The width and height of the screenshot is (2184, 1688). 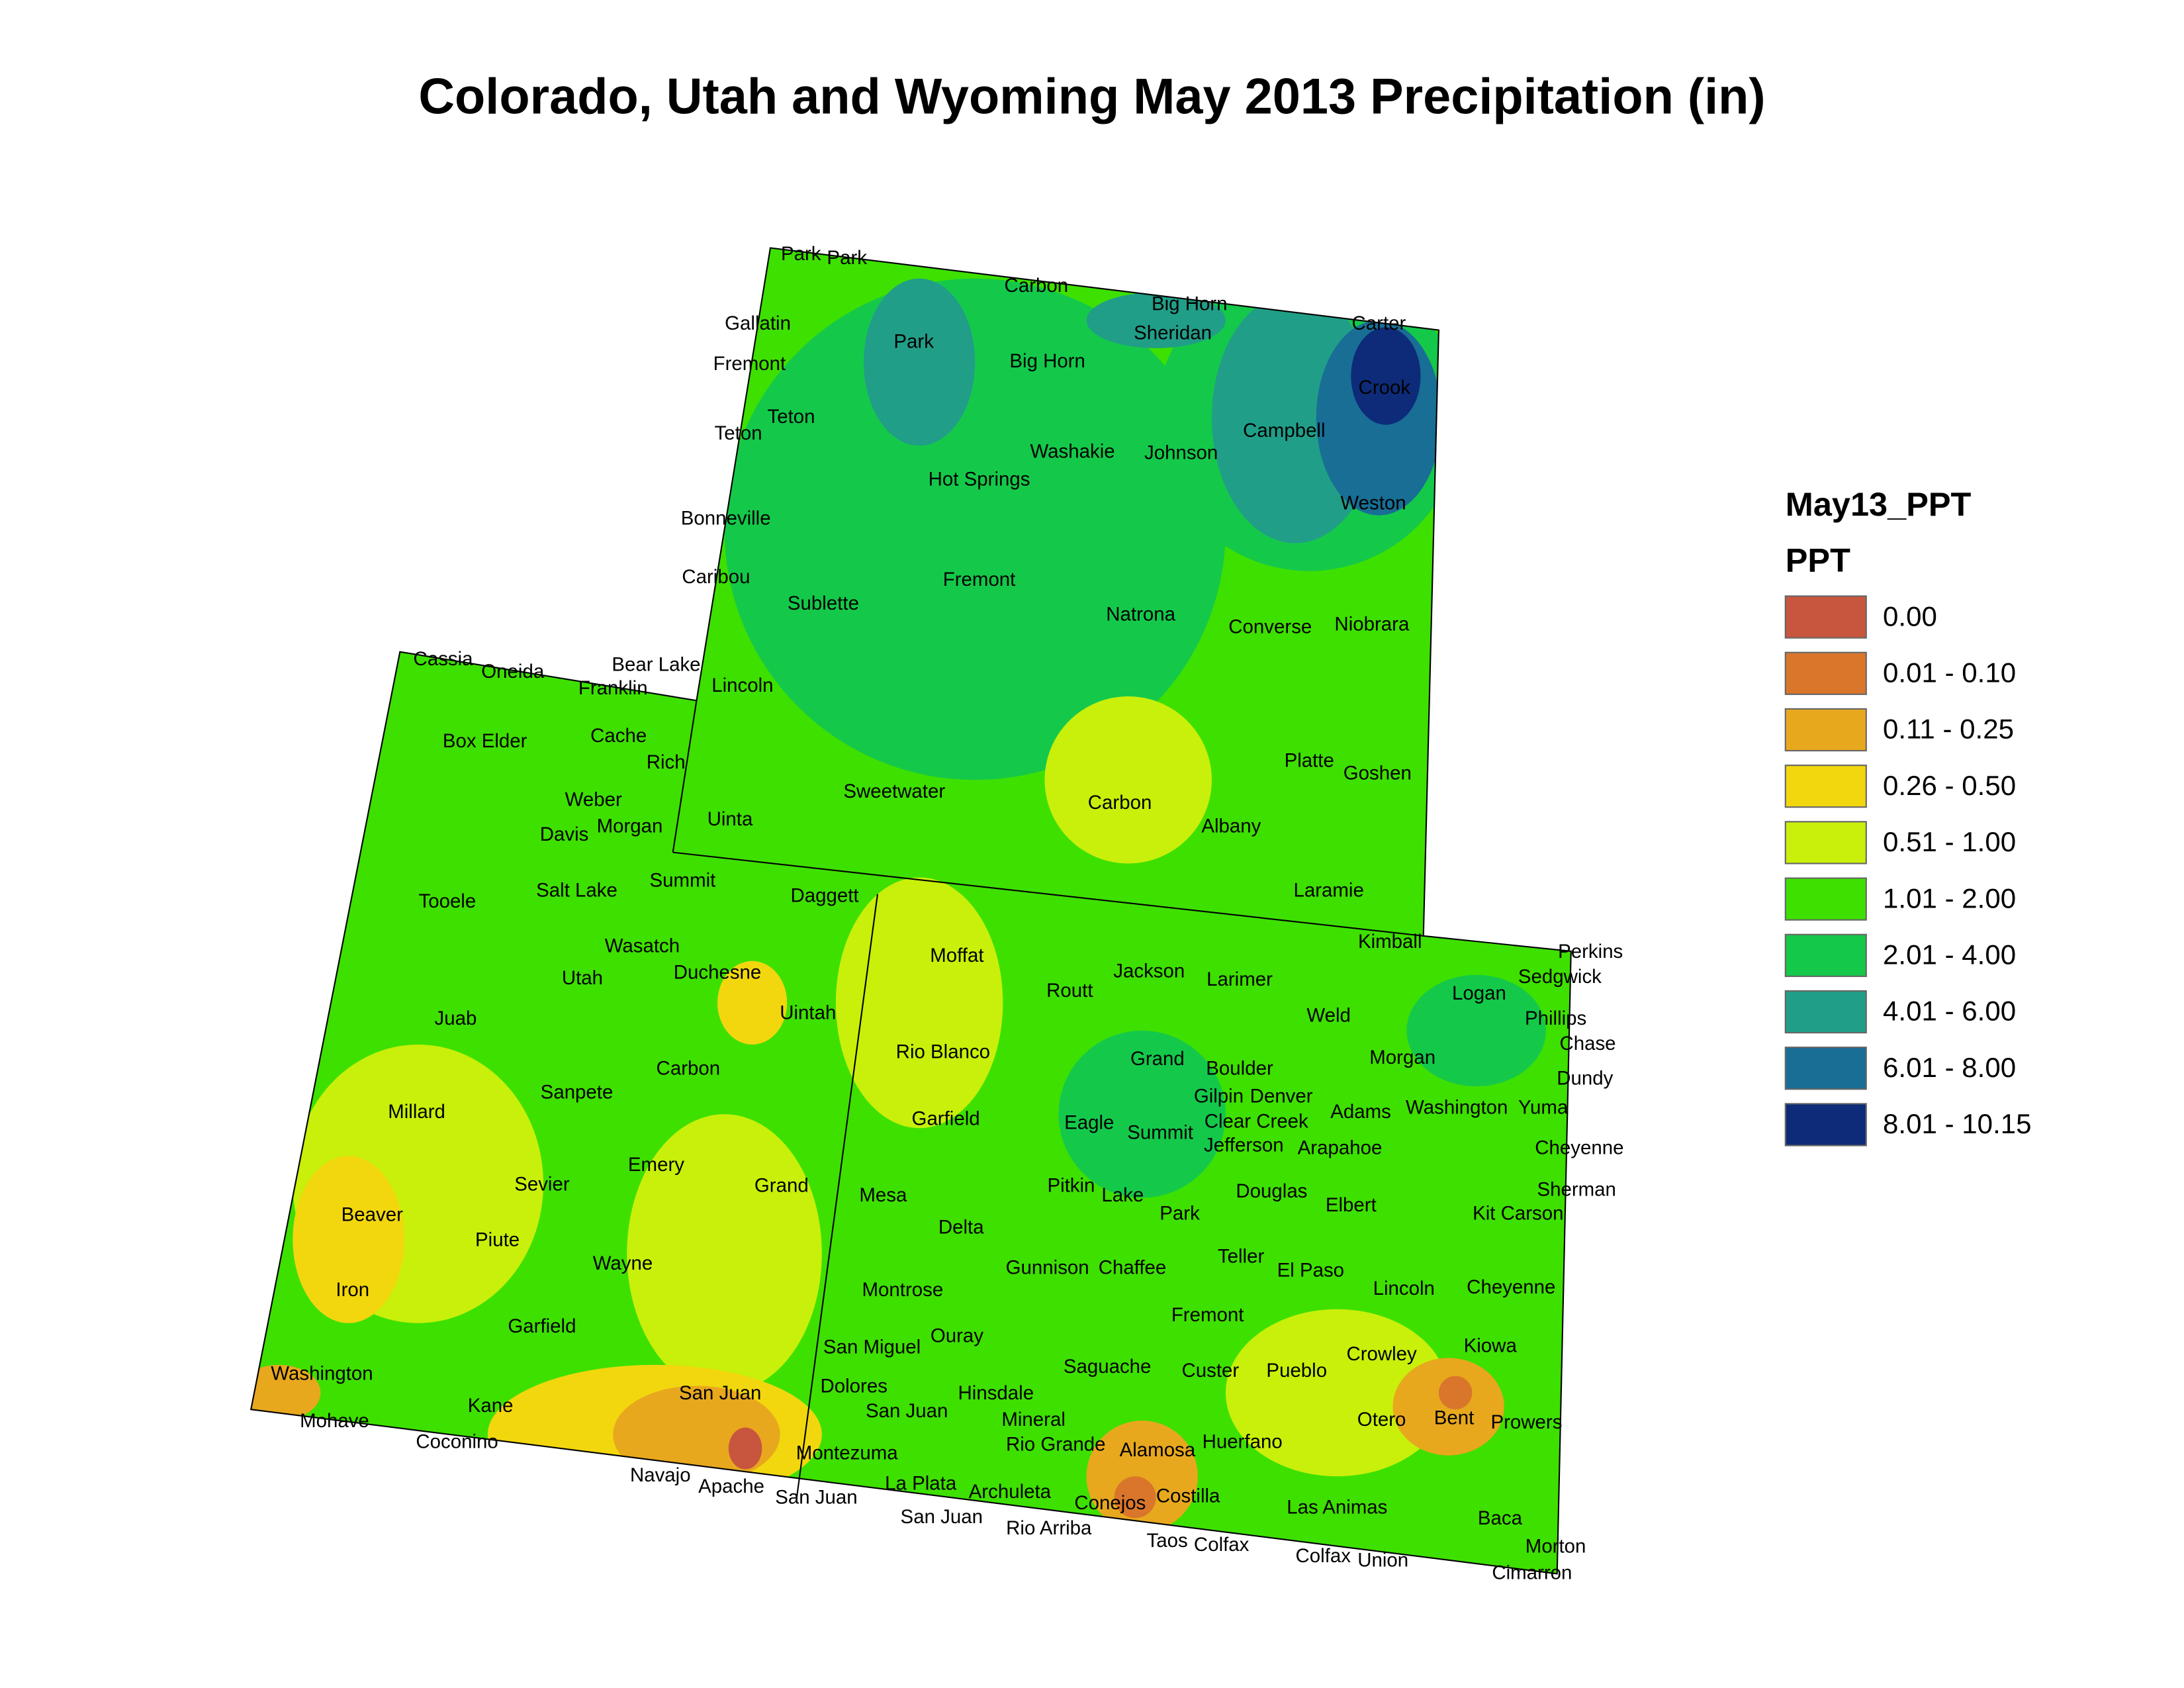 What do you see at coordinates (1231, 826) in the screenshot?
I see `county-label: Albany` at bounding box center [1231, 826].